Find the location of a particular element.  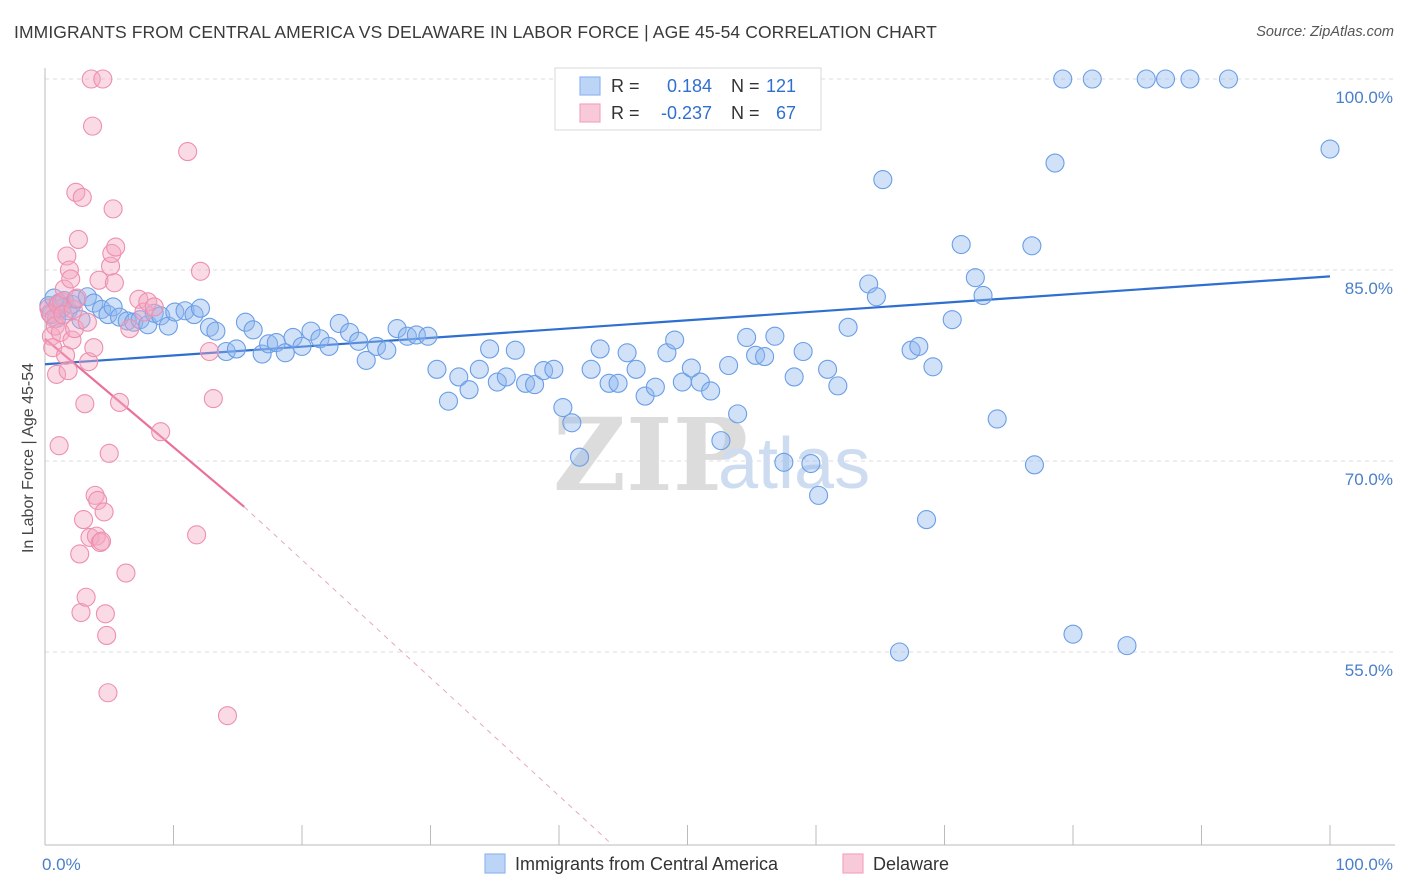

y-tick-label: 85.0% is located at coordinates (1369, 288).